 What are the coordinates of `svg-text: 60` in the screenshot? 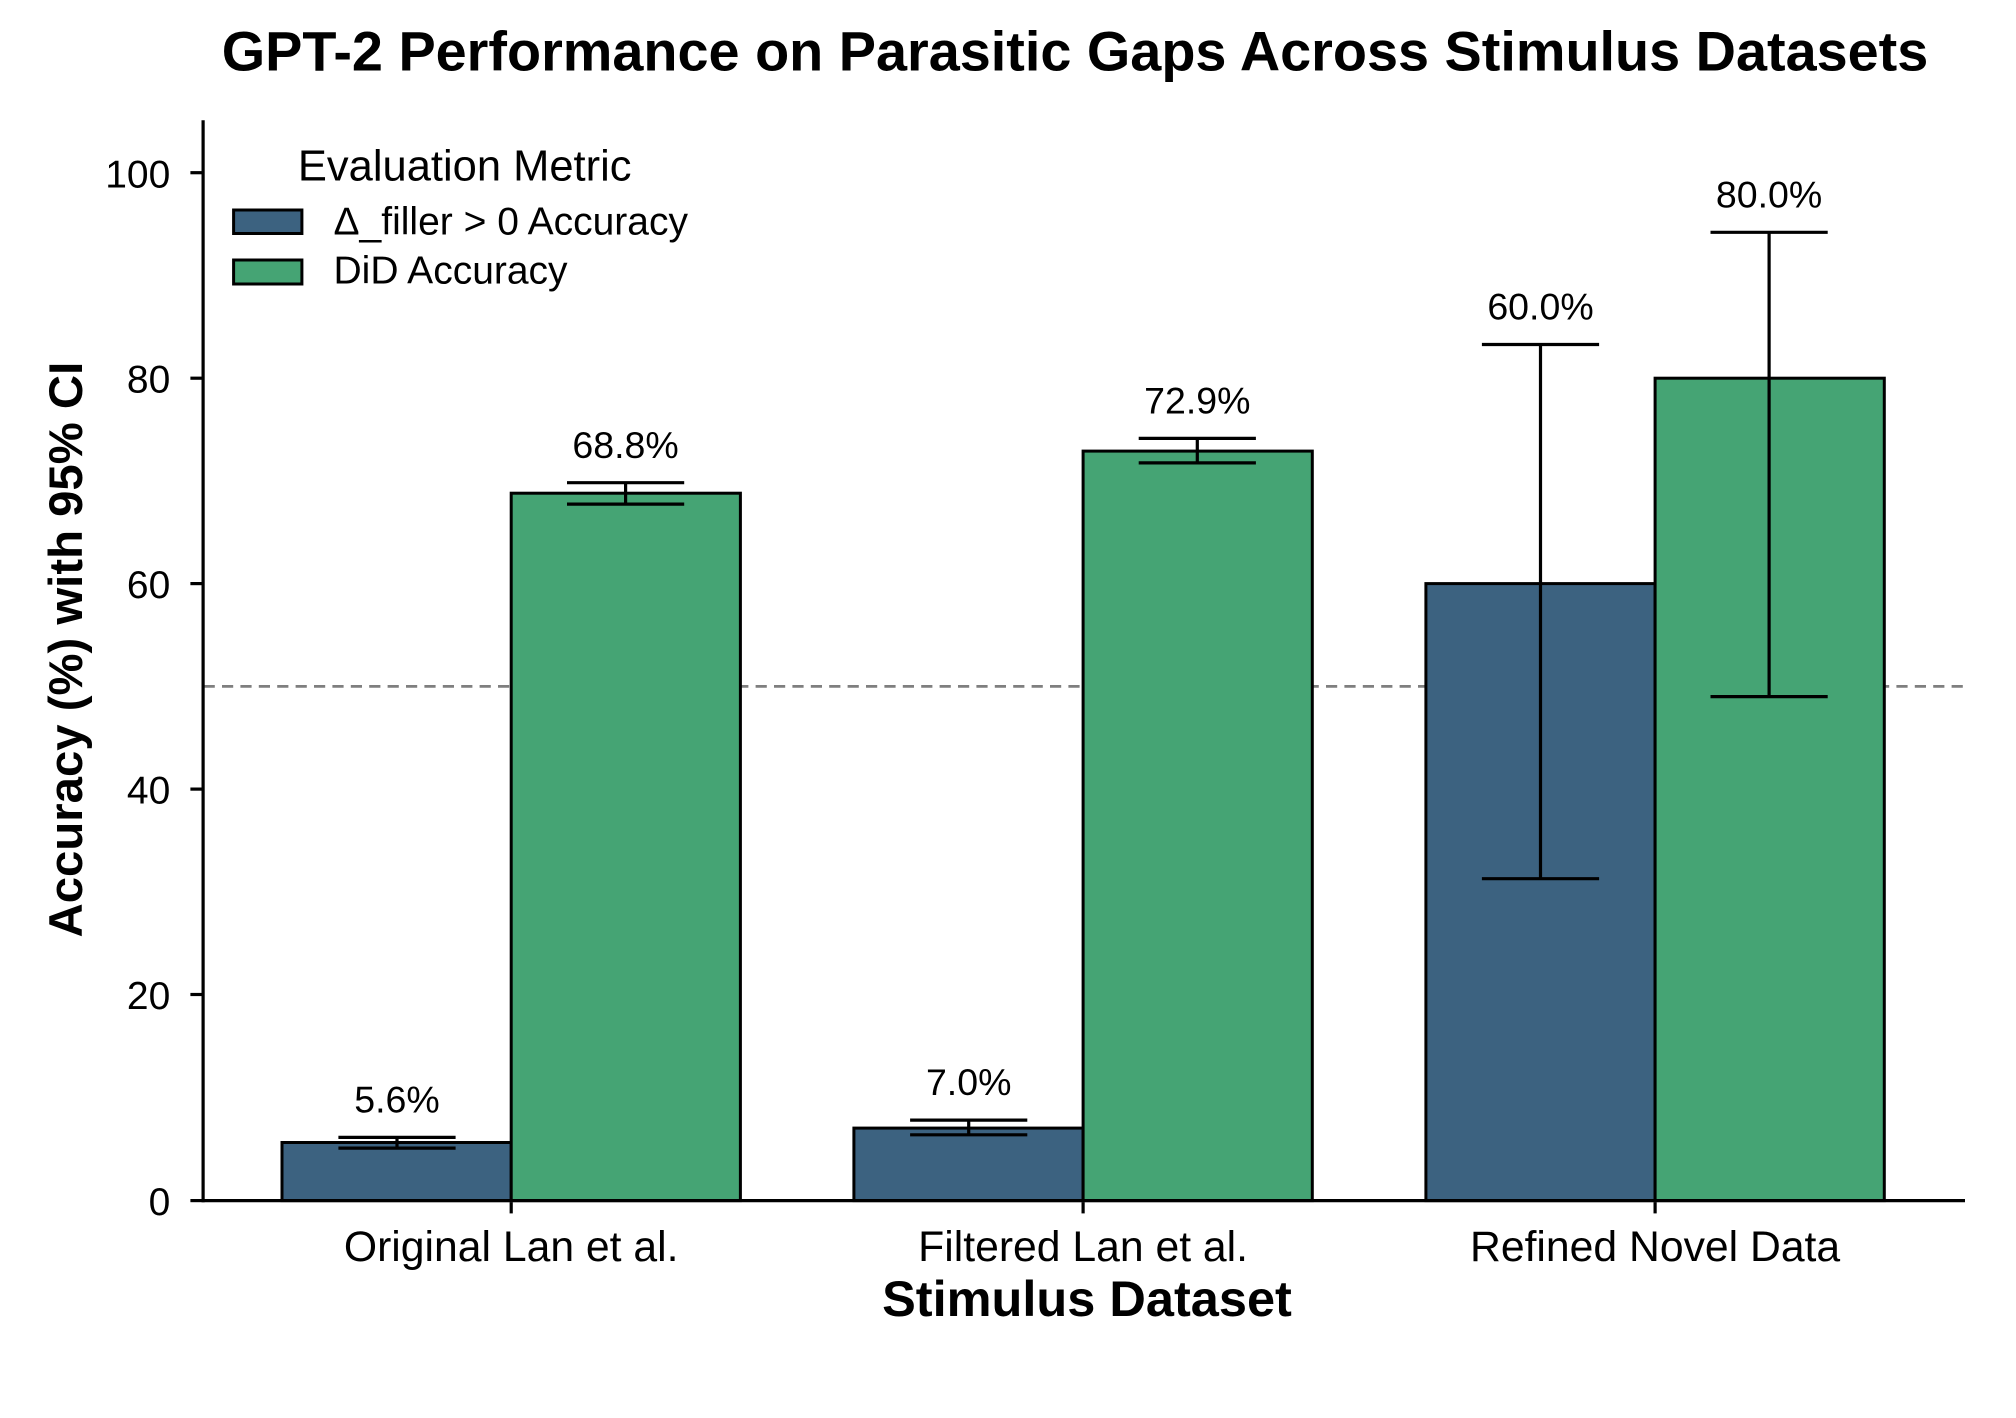 It's located at (148, 585).